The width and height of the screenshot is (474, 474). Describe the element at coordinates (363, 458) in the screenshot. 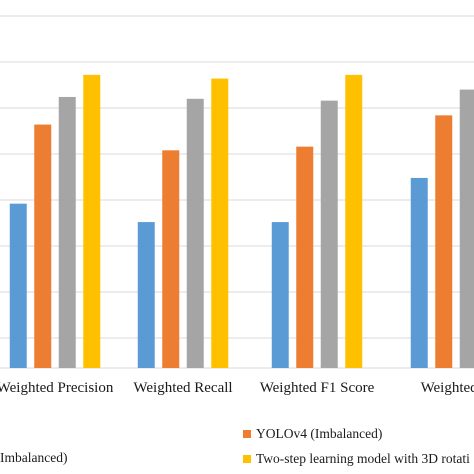

I see `legend-label-two-step: Two-step learning model with 3D rotati` at that location.